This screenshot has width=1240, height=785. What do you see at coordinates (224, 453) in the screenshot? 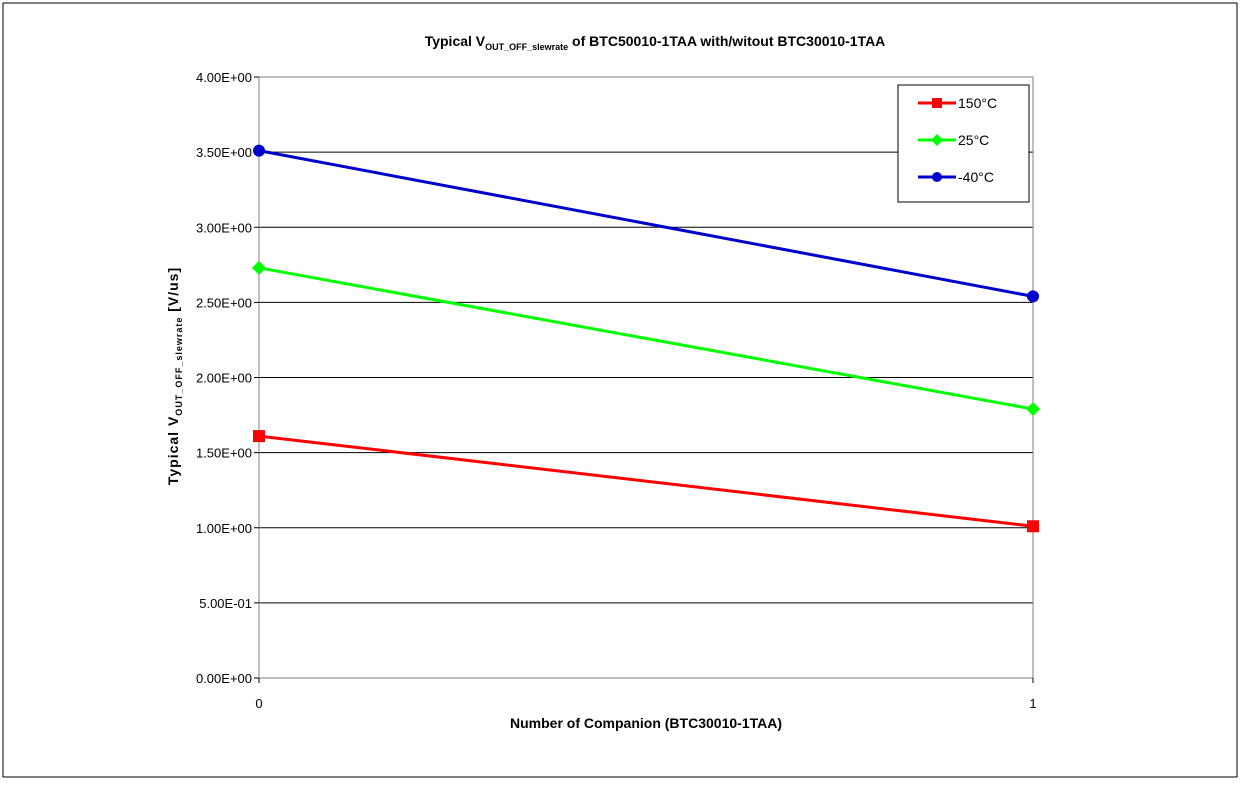
I see `y-tick-label: 1.50E+00` at bounding box center [224, 453].